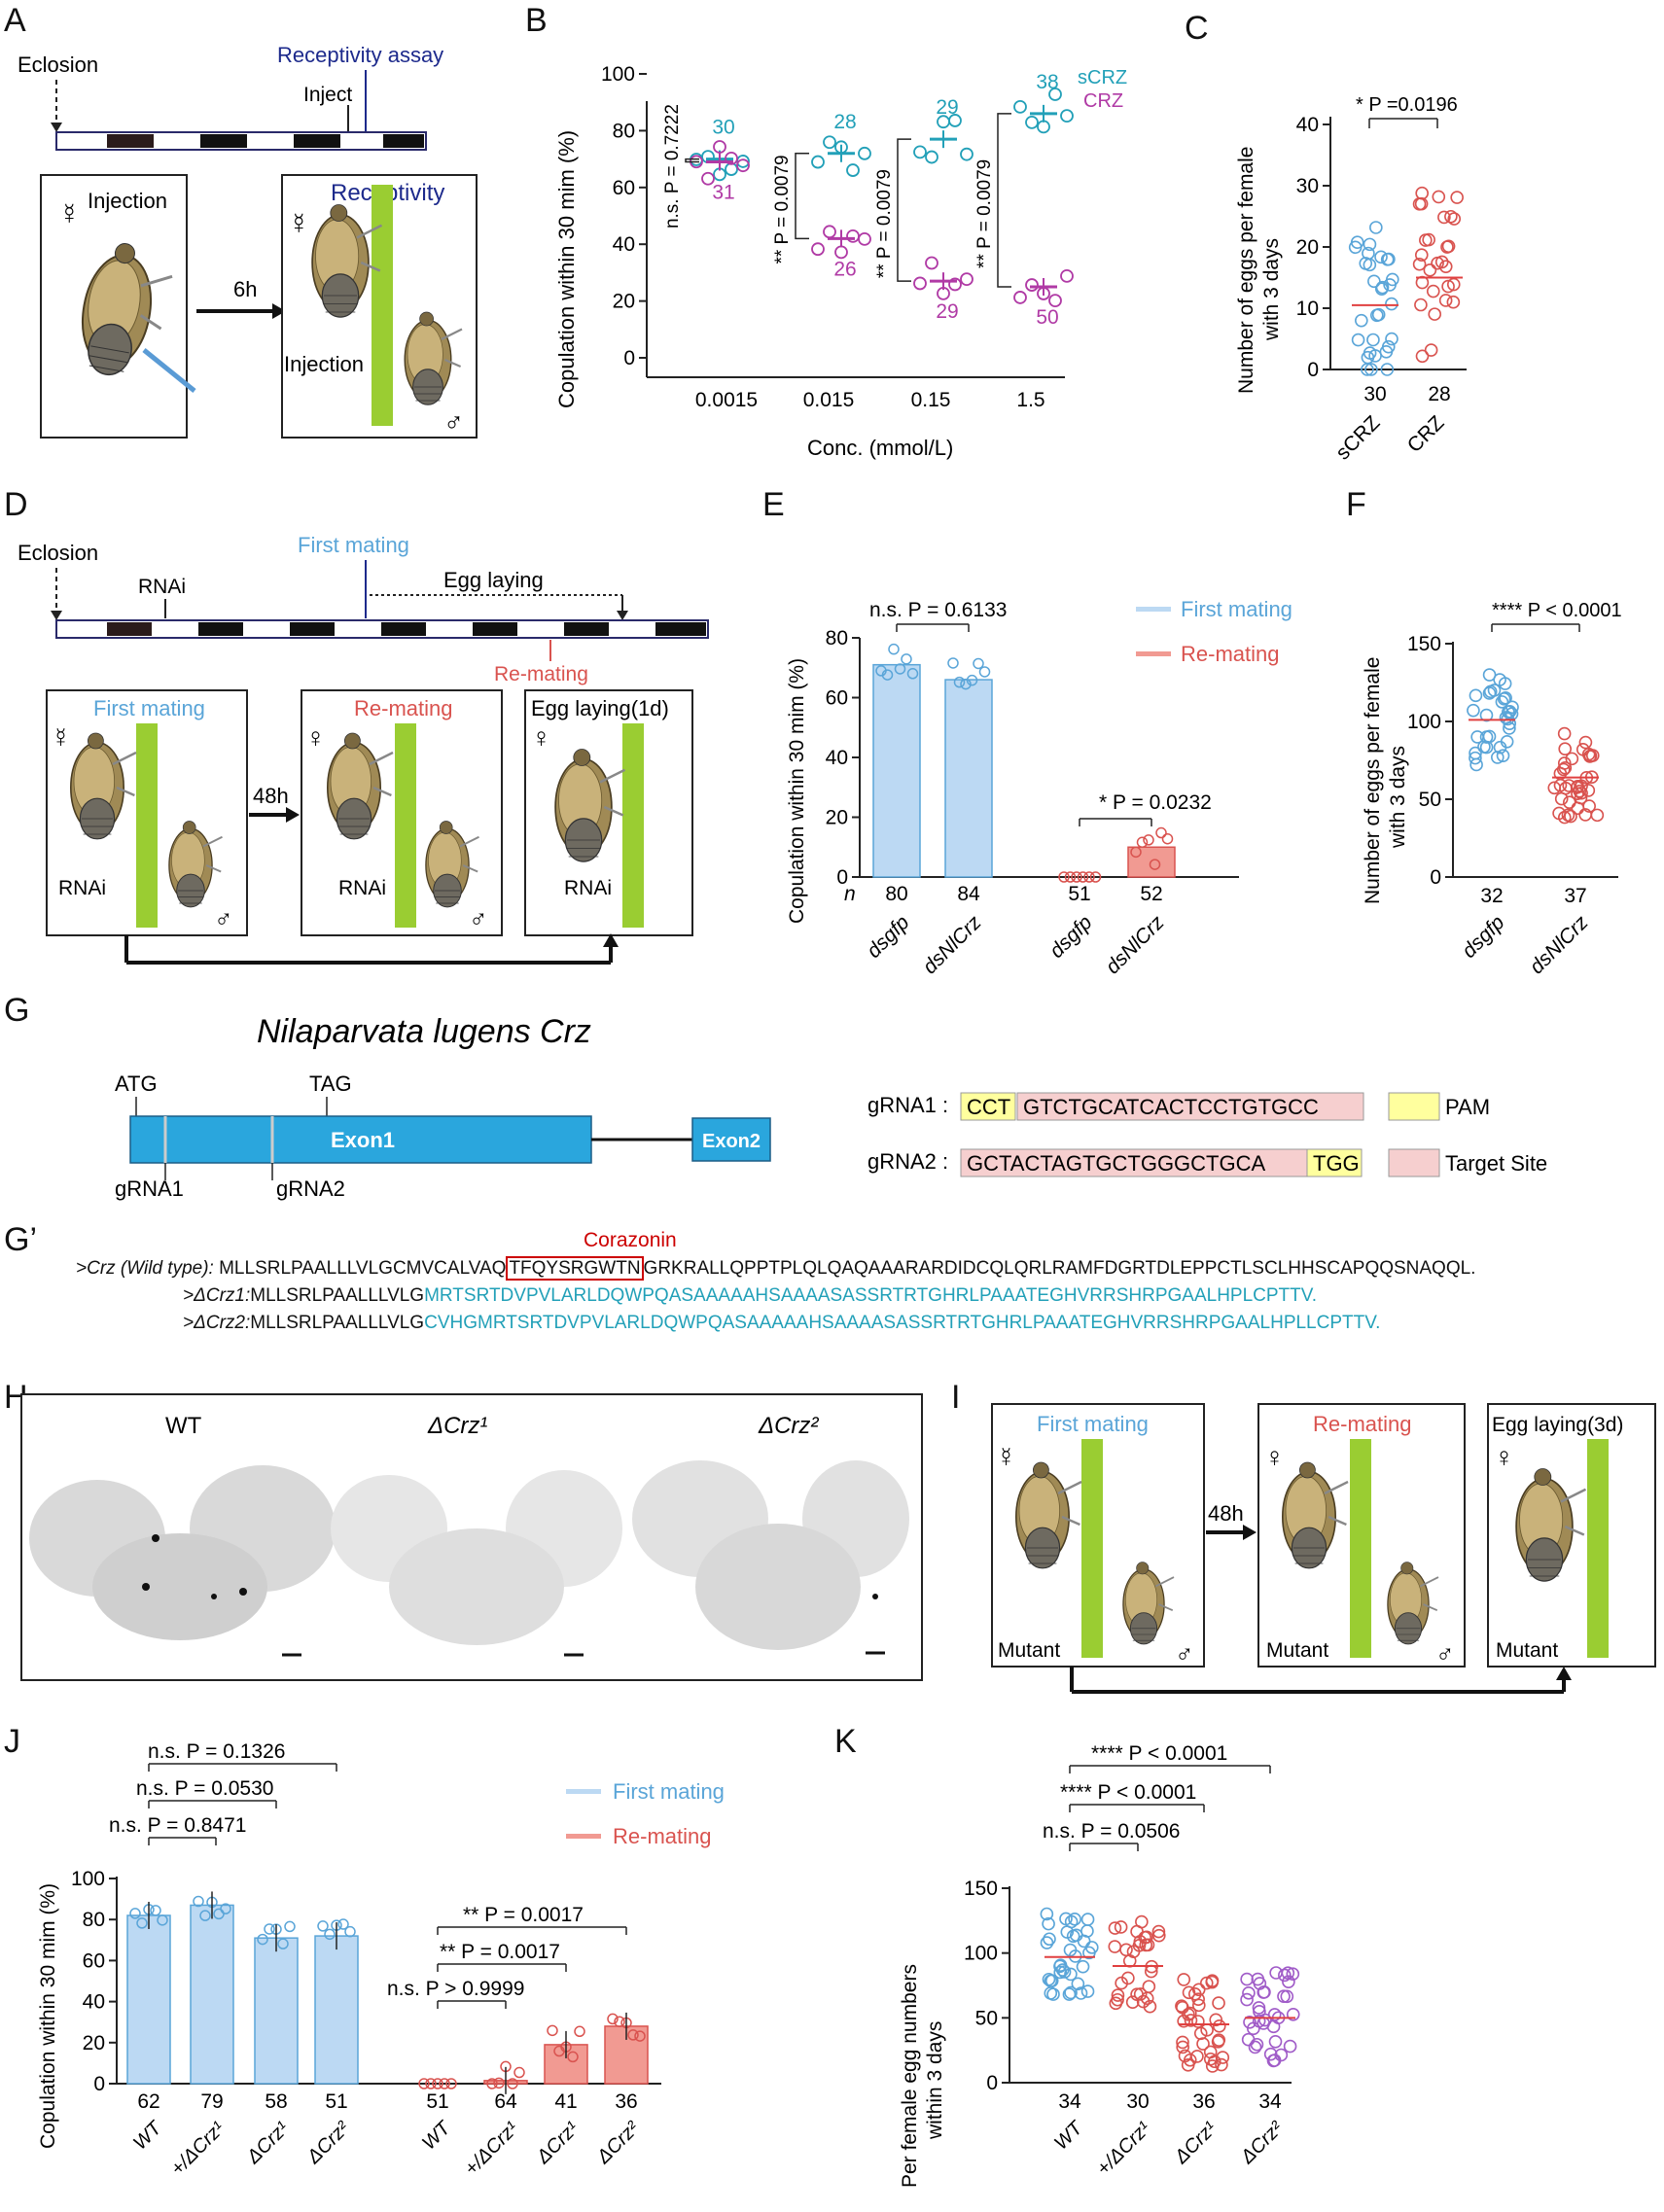 This screenshot has width=1664, height=2212. I want to click on k-n-label: 30, so click(1137, 2101).